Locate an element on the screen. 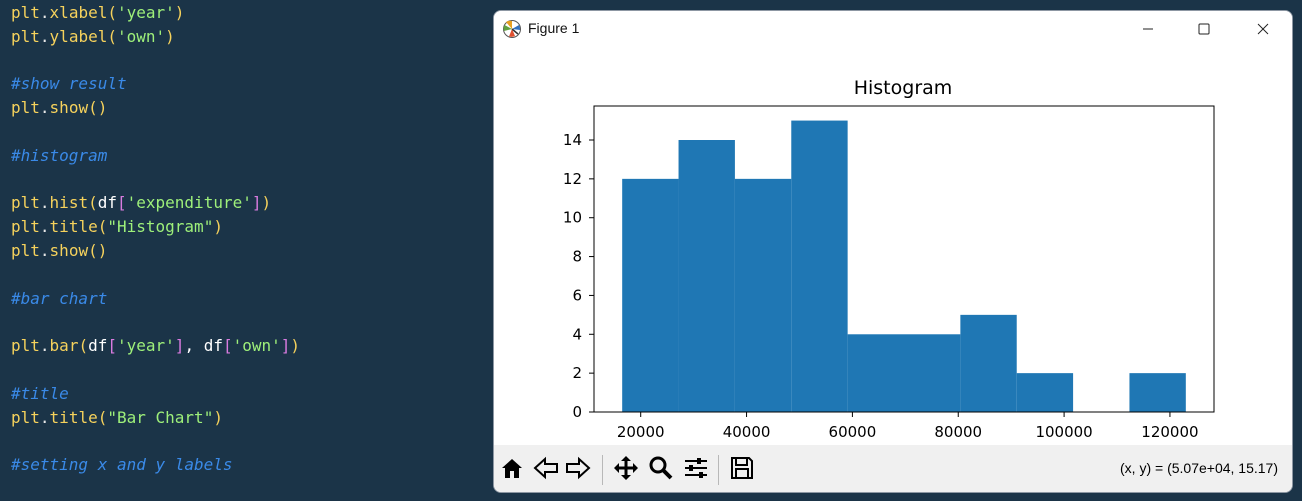 The height and width of the screenshot is (501, 1302). code-comment-line: #histogram is located at coordinates (59, 156).